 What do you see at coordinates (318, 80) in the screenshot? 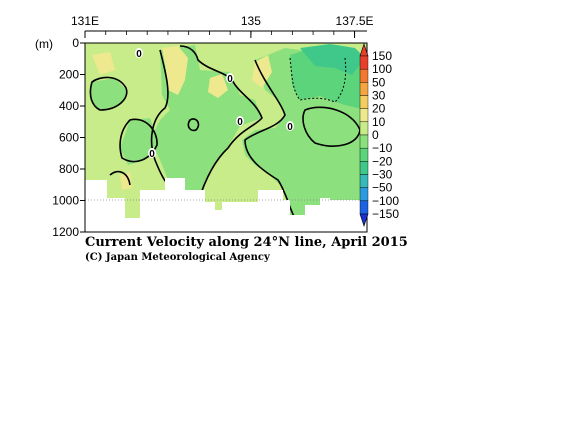
I see `dotted-contour-northeast` at bounding box center [318, 80].